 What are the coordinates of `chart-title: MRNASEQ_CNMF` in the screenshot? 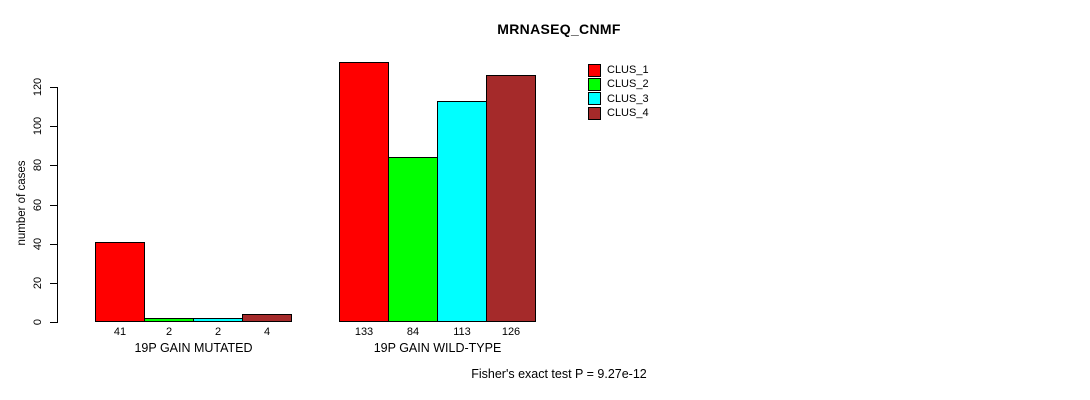 It's located at (559, 29).